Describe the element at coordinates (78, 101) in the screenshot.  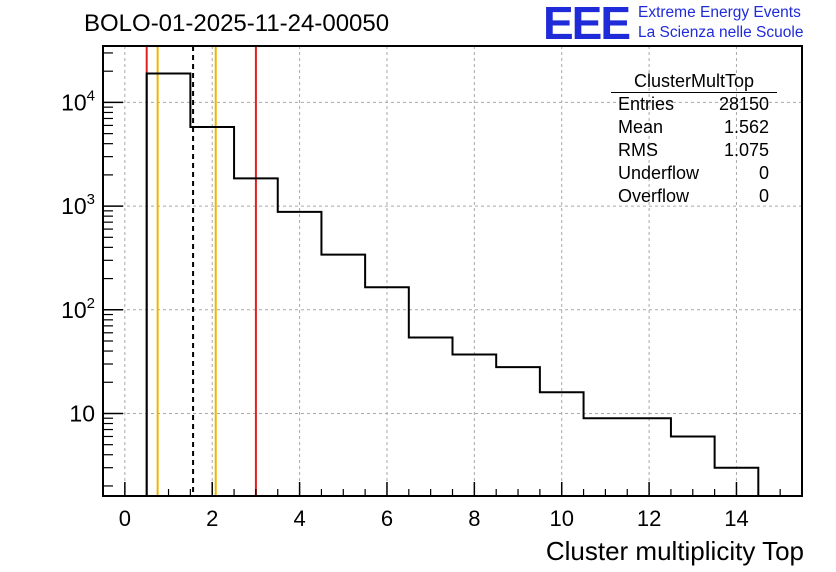
I see `y-tick-label: 10⁴` at that location.